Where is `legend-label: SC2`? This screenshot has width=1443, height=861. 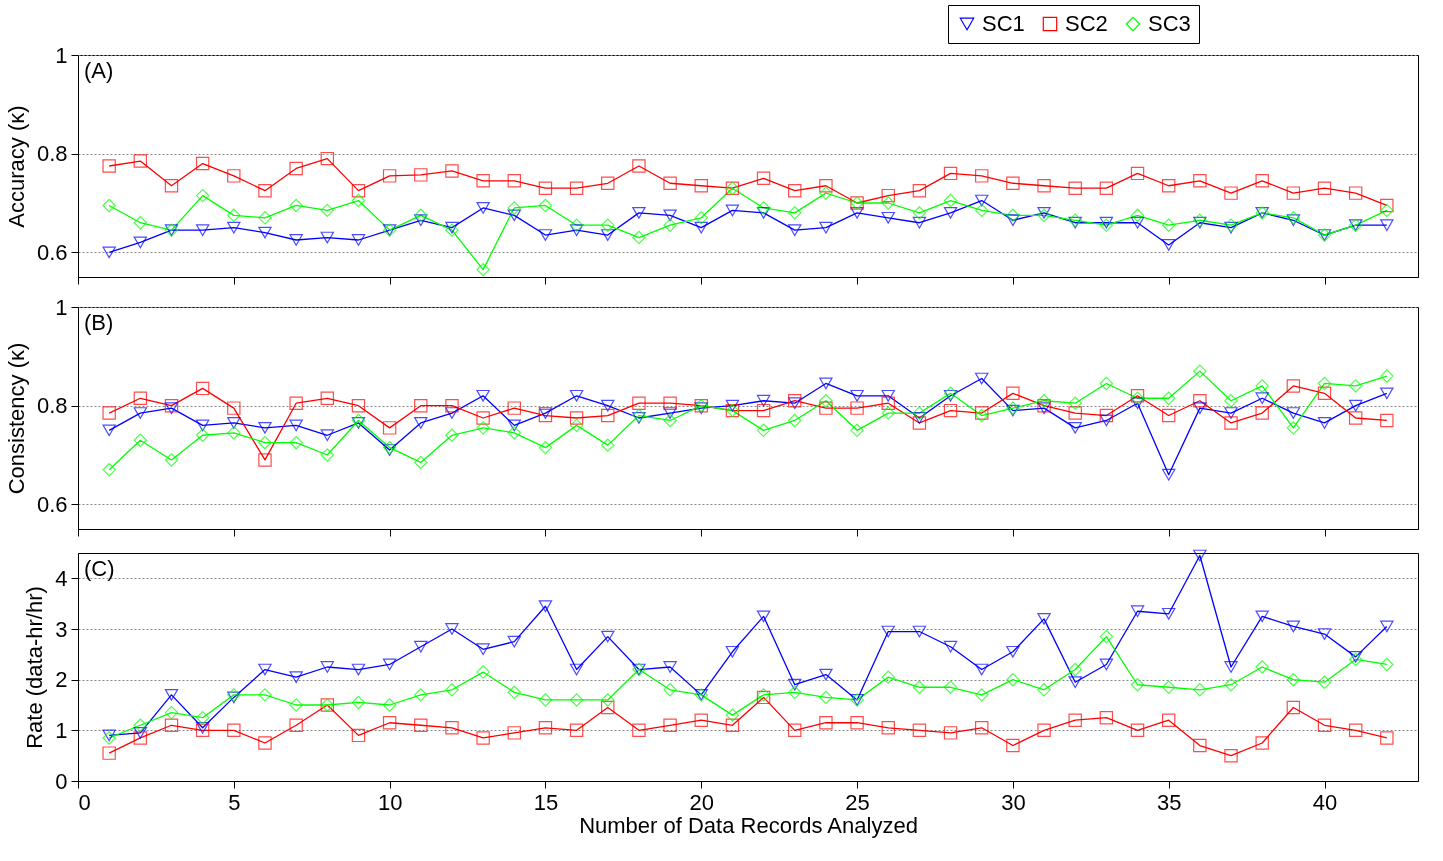
legend-label: SC2 is located at coordinates (1086, 23).